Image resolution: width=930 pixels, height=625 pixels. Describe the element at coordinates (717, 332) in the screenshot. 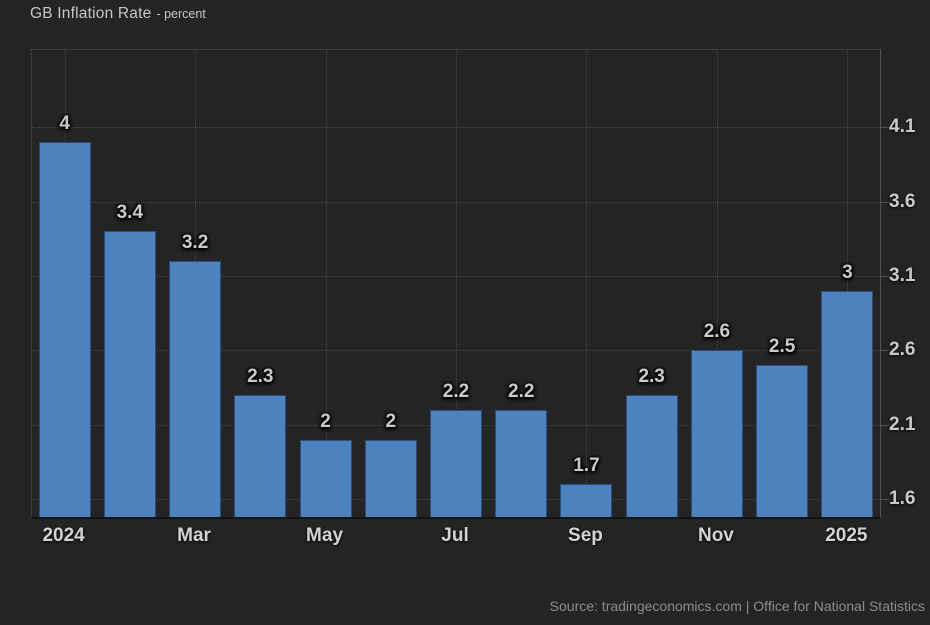

I see `bar-value-label: 2.6` at that location.